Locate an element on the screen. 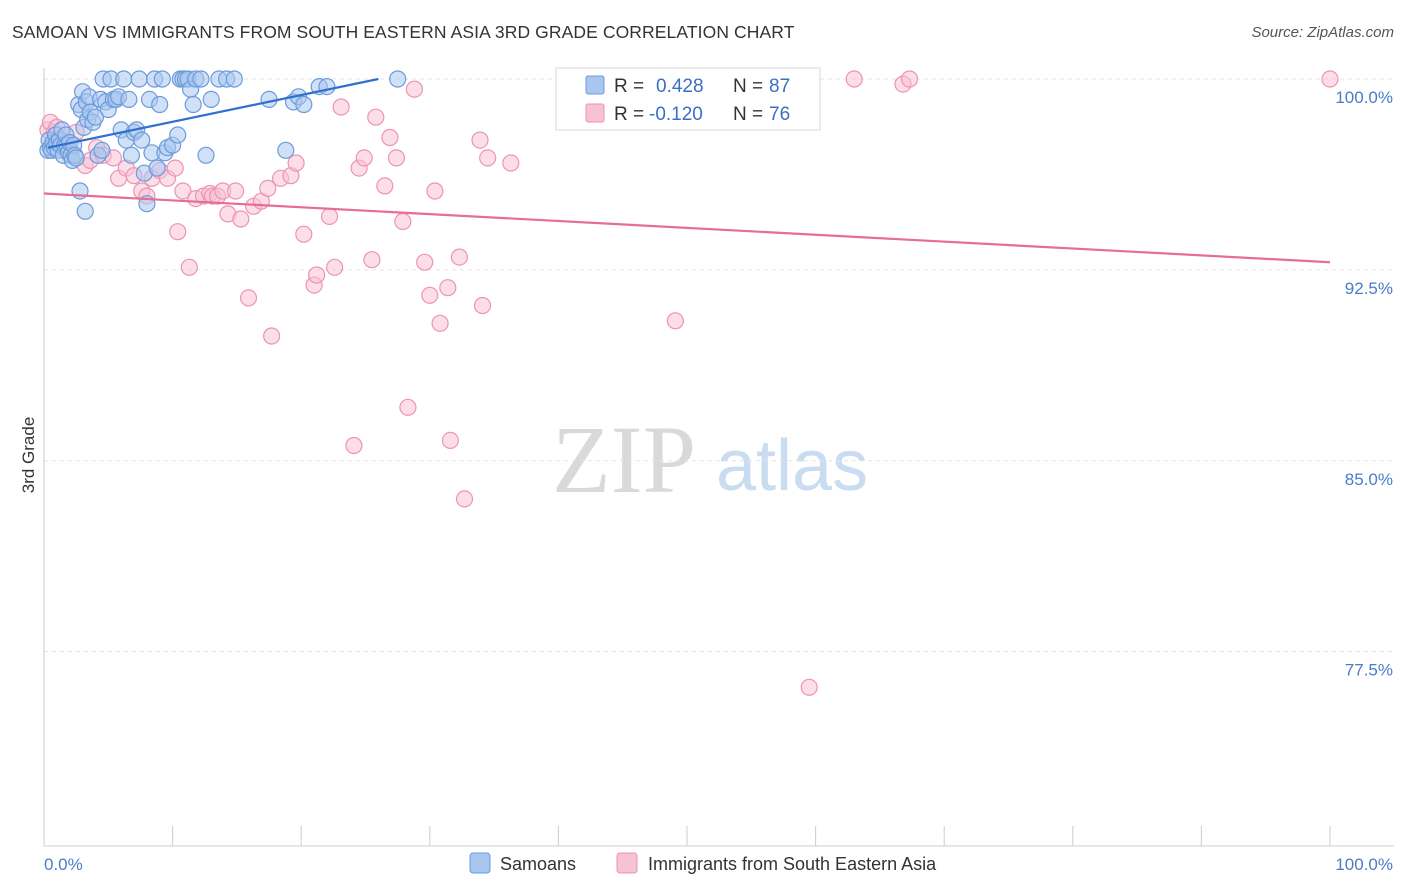 The height and width of the screenshot is (892, 1406). legend-r-label-1: R = is located at coordinates (629, 86).